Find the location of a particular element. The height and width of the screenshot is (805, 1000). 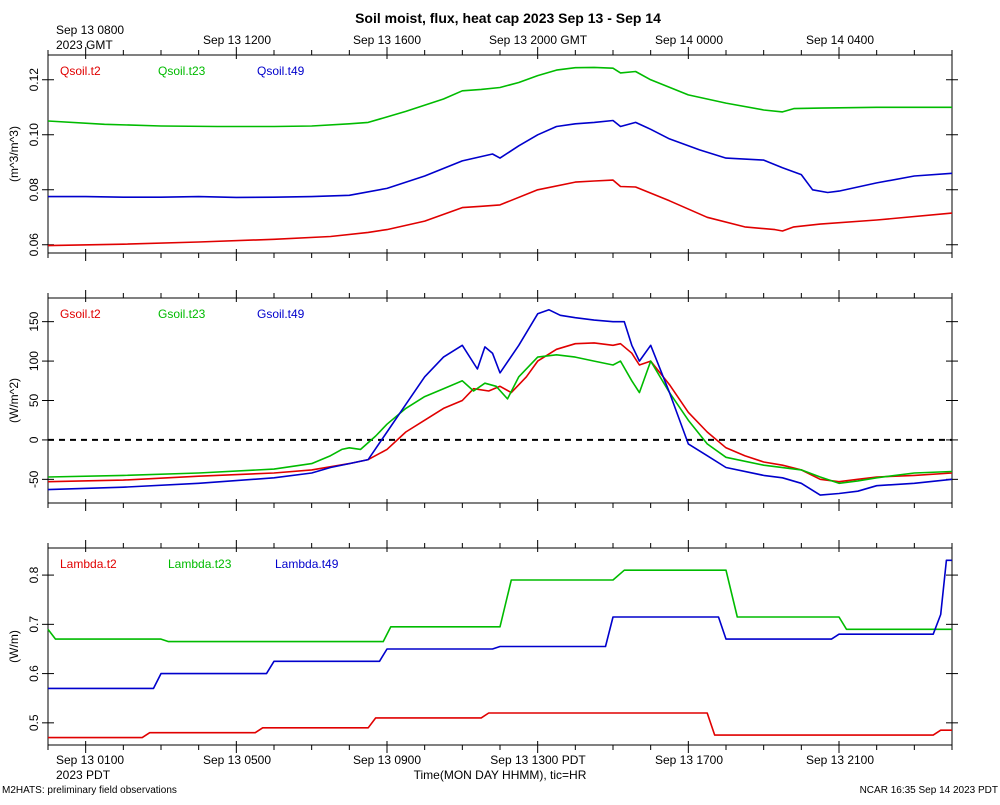

x-axis-title: Time(MON DAY HHMM), tic=HR is located at coordinates (500, 775).